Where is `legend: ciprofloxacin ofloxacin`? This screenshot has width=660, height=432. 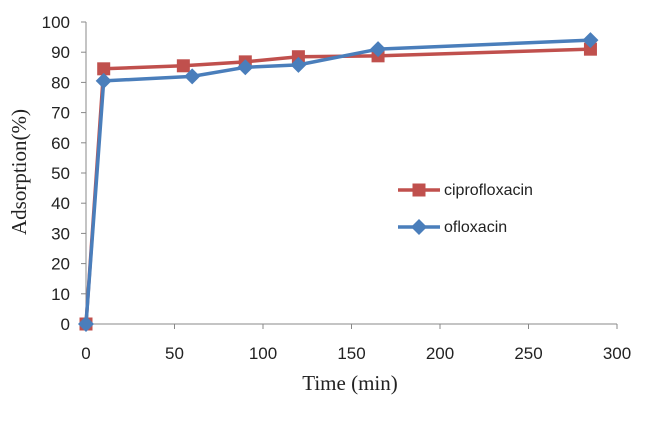
legend: ciprofloxacin ofloxacin is located at coordinates (465, 209).